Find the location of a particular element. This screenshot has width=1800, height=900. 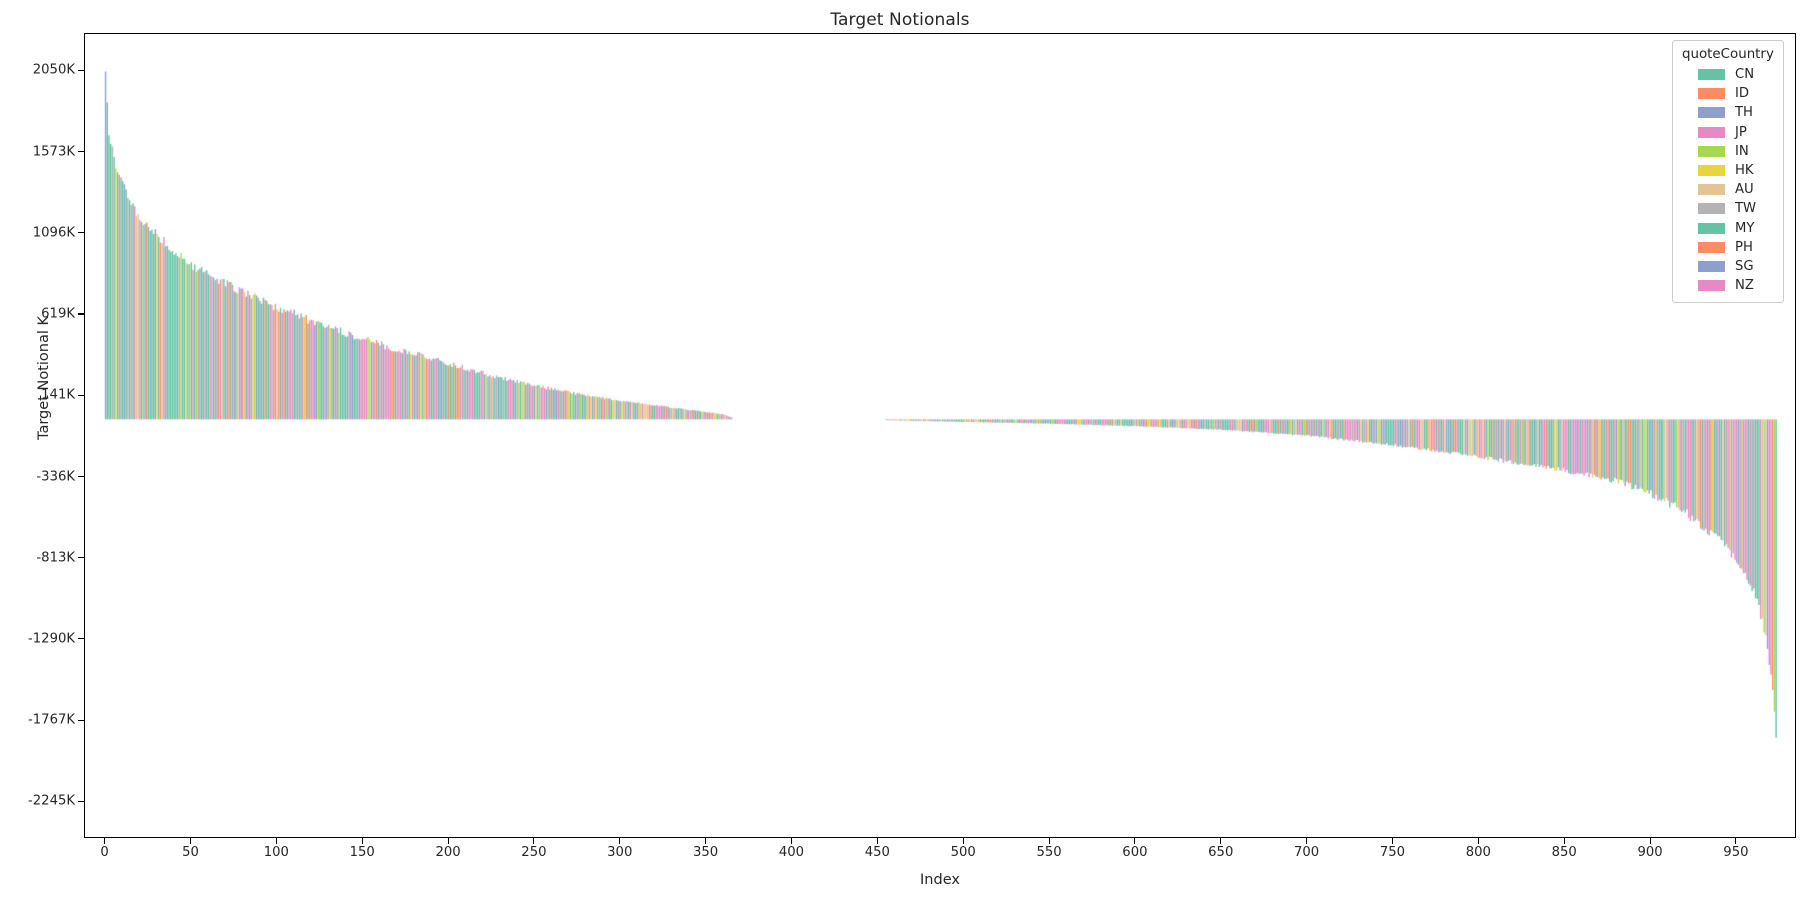

y-tick-label: 1573K is located at coordinates (53, 152).